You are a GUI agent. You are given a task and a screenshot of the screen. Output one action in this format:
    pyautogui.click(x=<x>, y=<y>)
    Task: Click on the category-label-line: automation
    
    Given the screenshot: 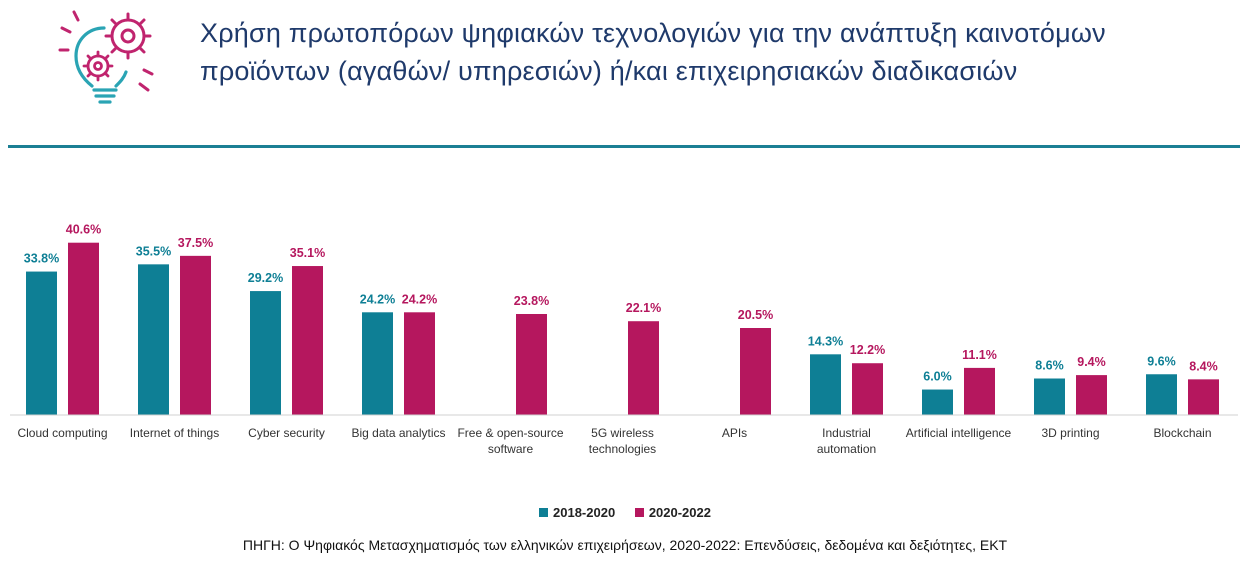 What is the action you would take?
    pyautogui.click(x=846, y=449)
    